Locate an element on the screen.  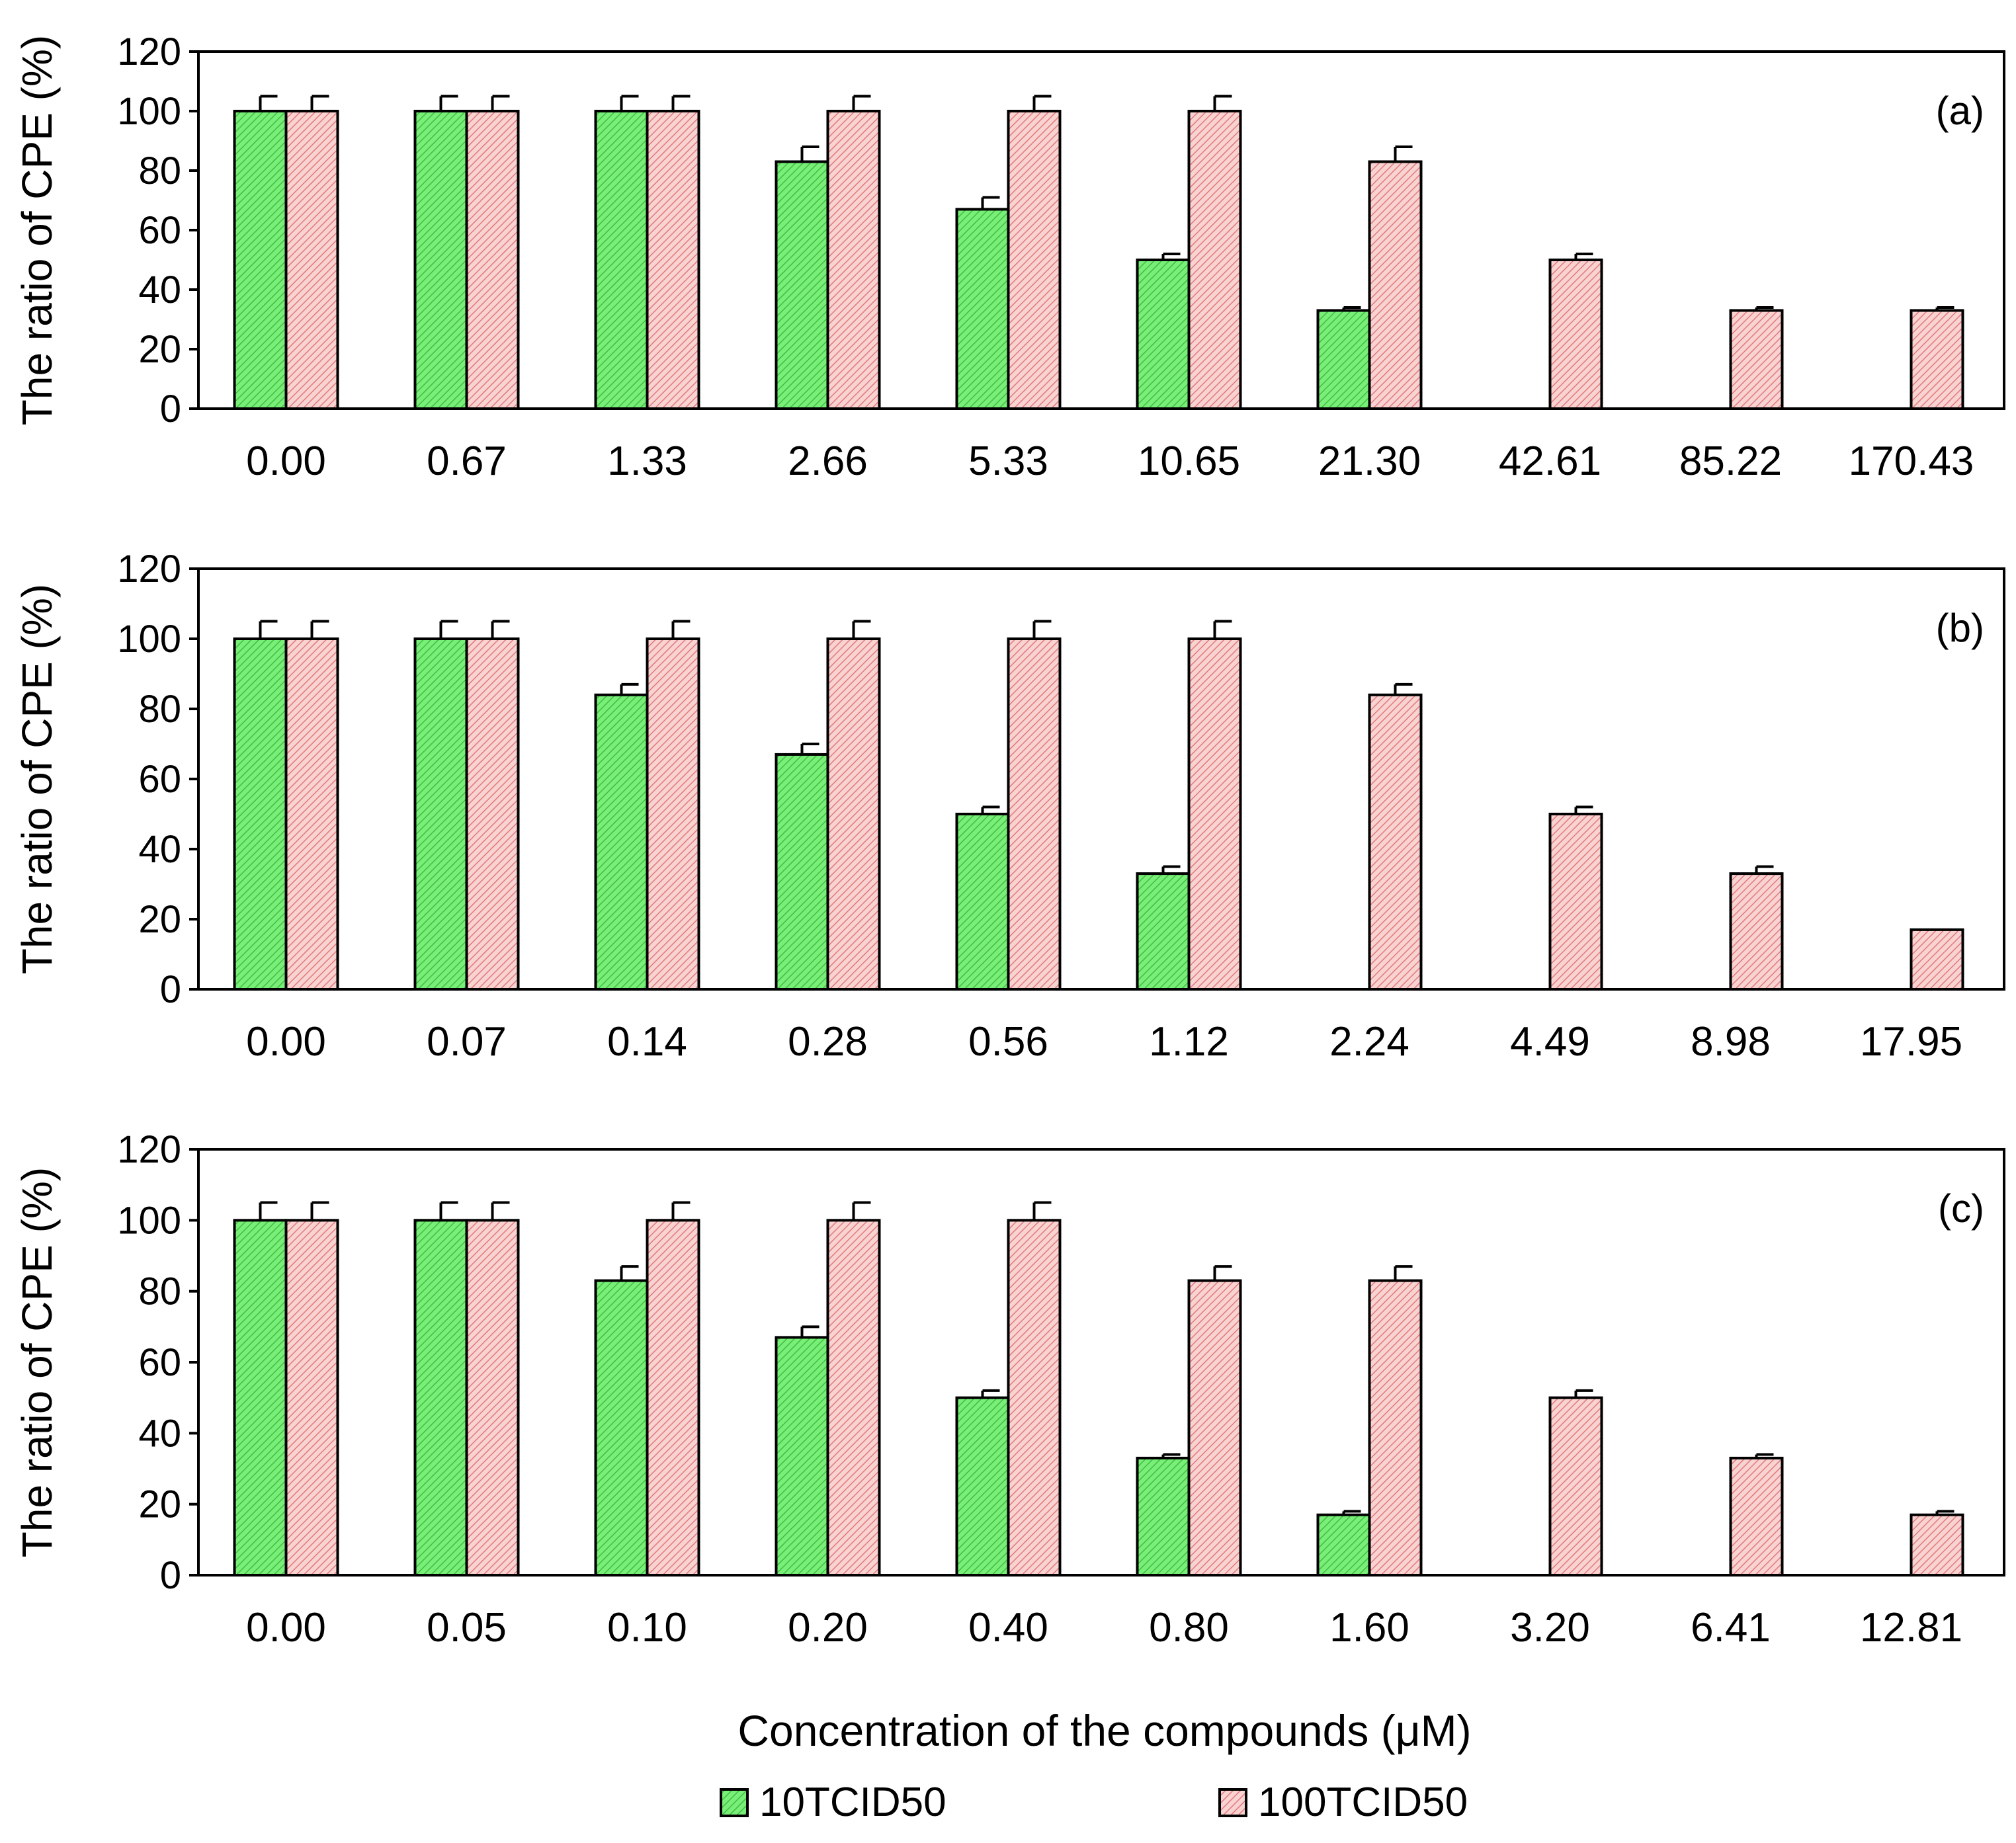
x-tick-label: 0.10 is located at coordinates (647, 1628).